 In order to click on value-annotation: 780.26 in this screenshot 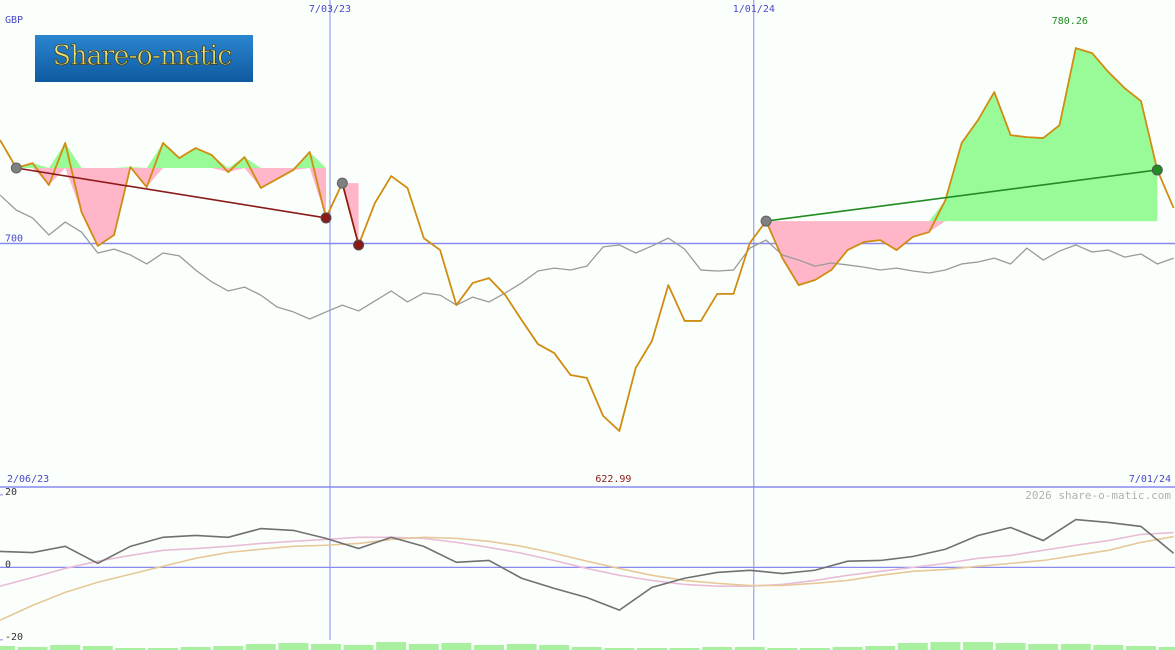, I will do `click(1070, 21)`.